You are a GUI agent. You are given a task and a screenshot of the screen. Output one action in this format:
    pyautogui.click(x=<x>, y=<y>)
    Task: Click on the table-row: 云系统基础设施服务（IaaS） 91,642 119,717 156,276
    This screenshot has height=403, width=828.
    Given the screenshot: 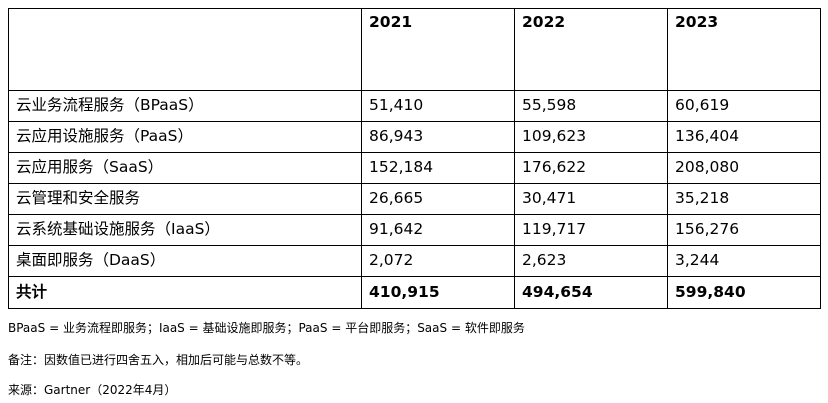 What is the action you would take?
    pyautogui.click(x=414, y=230)
    